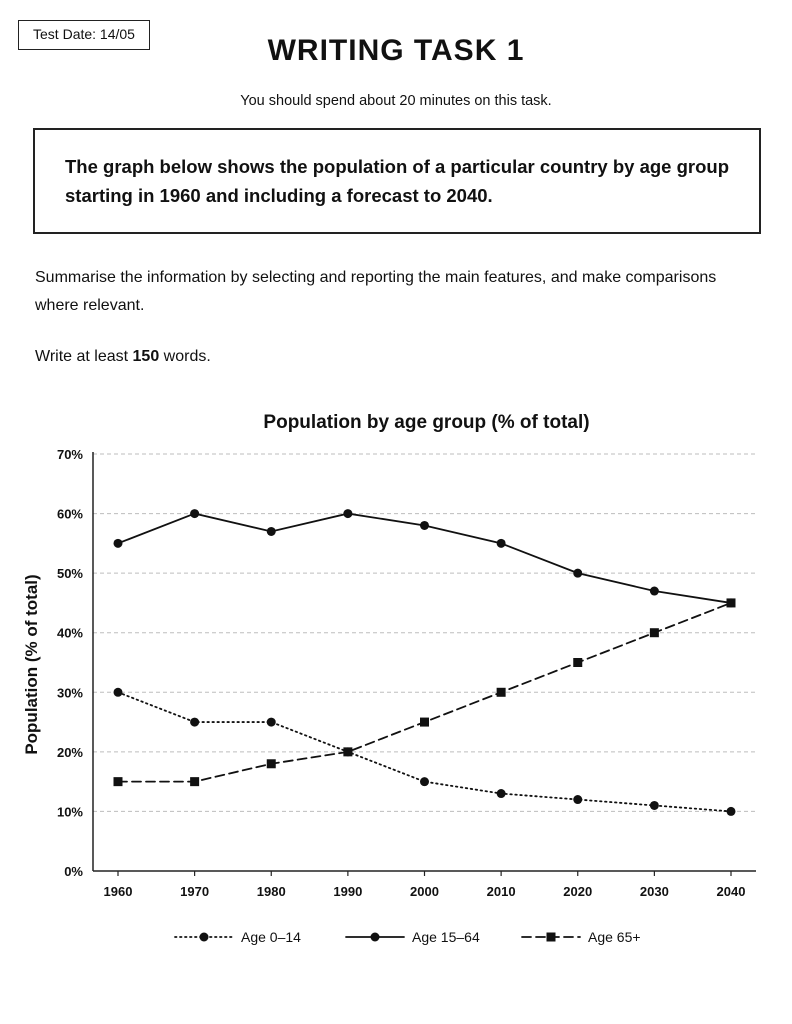  I want to click on y-tick-label: 10%, so click(70, 811).